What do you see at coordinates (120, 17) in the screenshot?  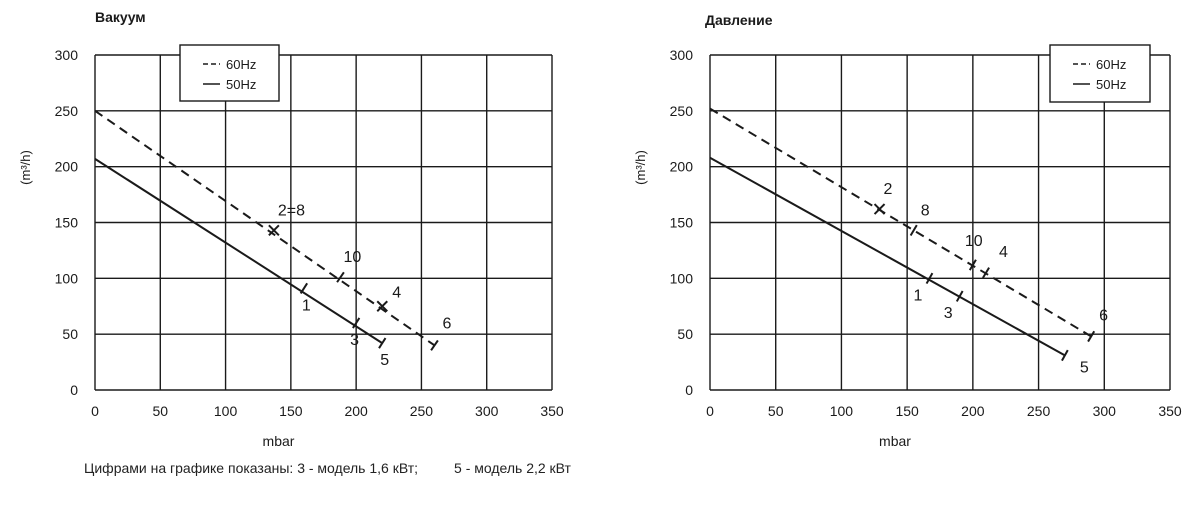 I see `chart-title: Вакуум` at bounding box center [120, 17].